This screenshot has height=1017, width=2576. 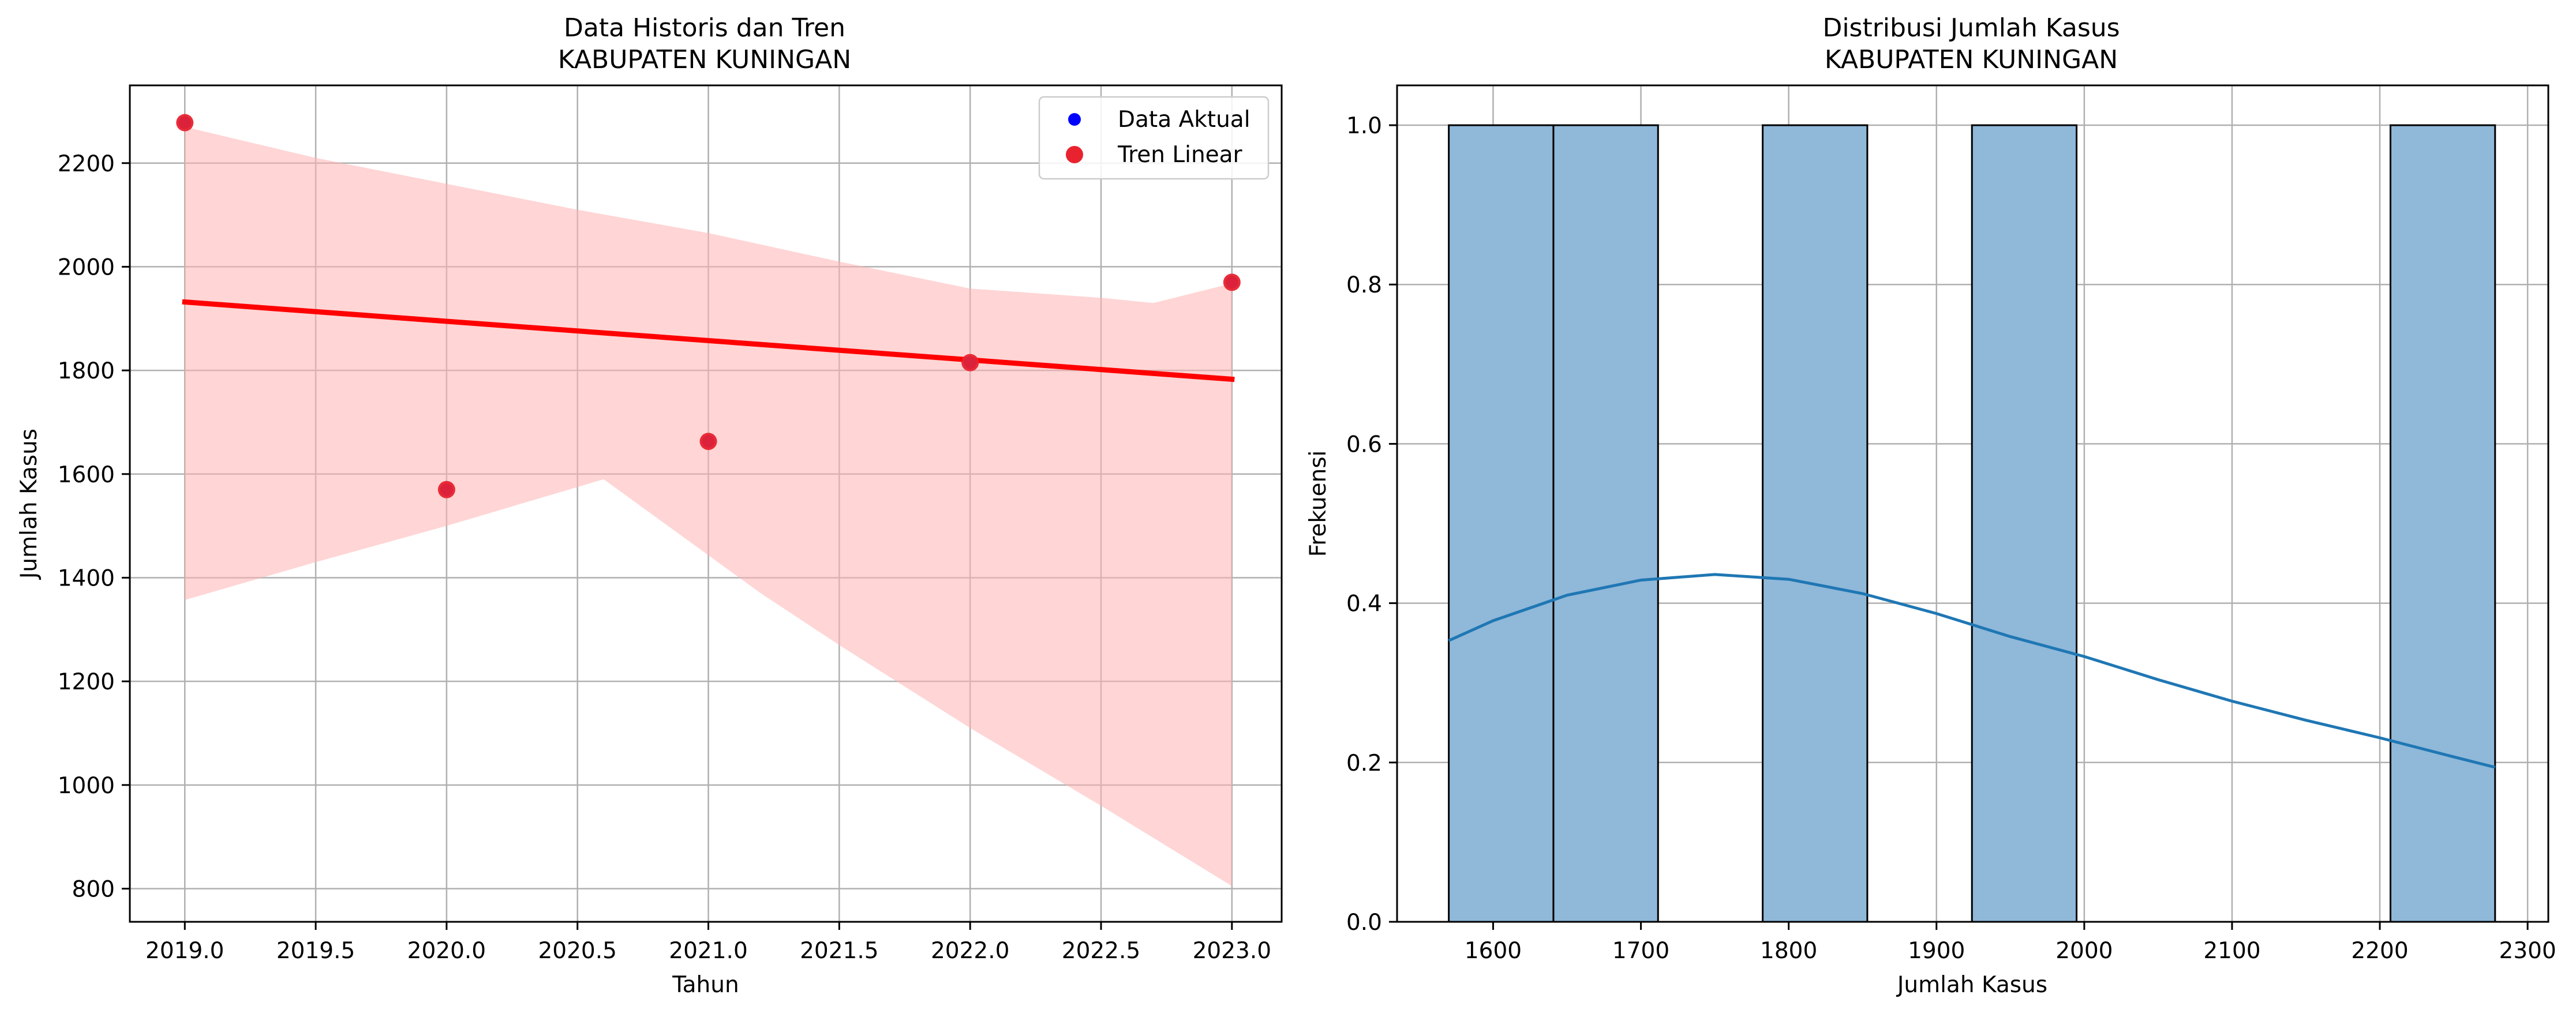 I want to click on x-tick-label: 1700, so click(x=1640, y=951).